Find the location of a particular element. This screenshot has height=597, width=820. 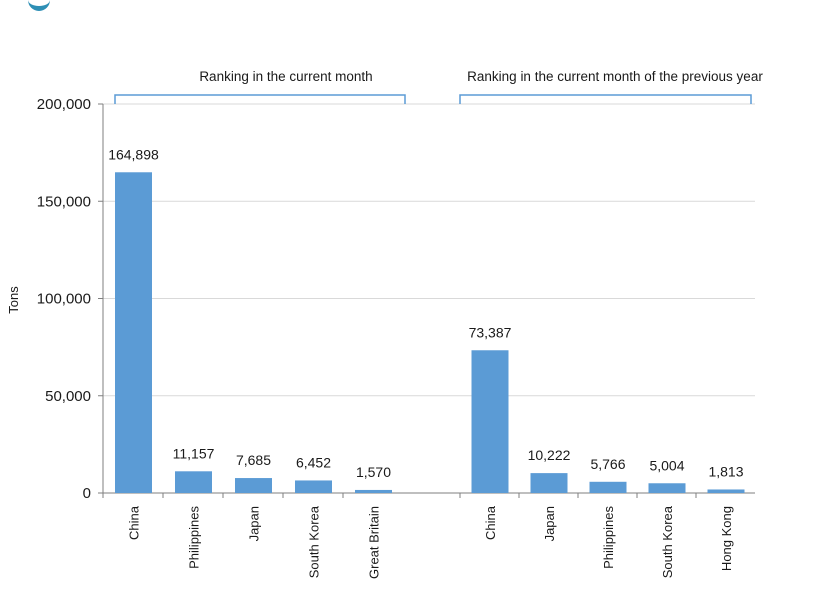

data-label: 1,813 is located at coordinates (725, 471).